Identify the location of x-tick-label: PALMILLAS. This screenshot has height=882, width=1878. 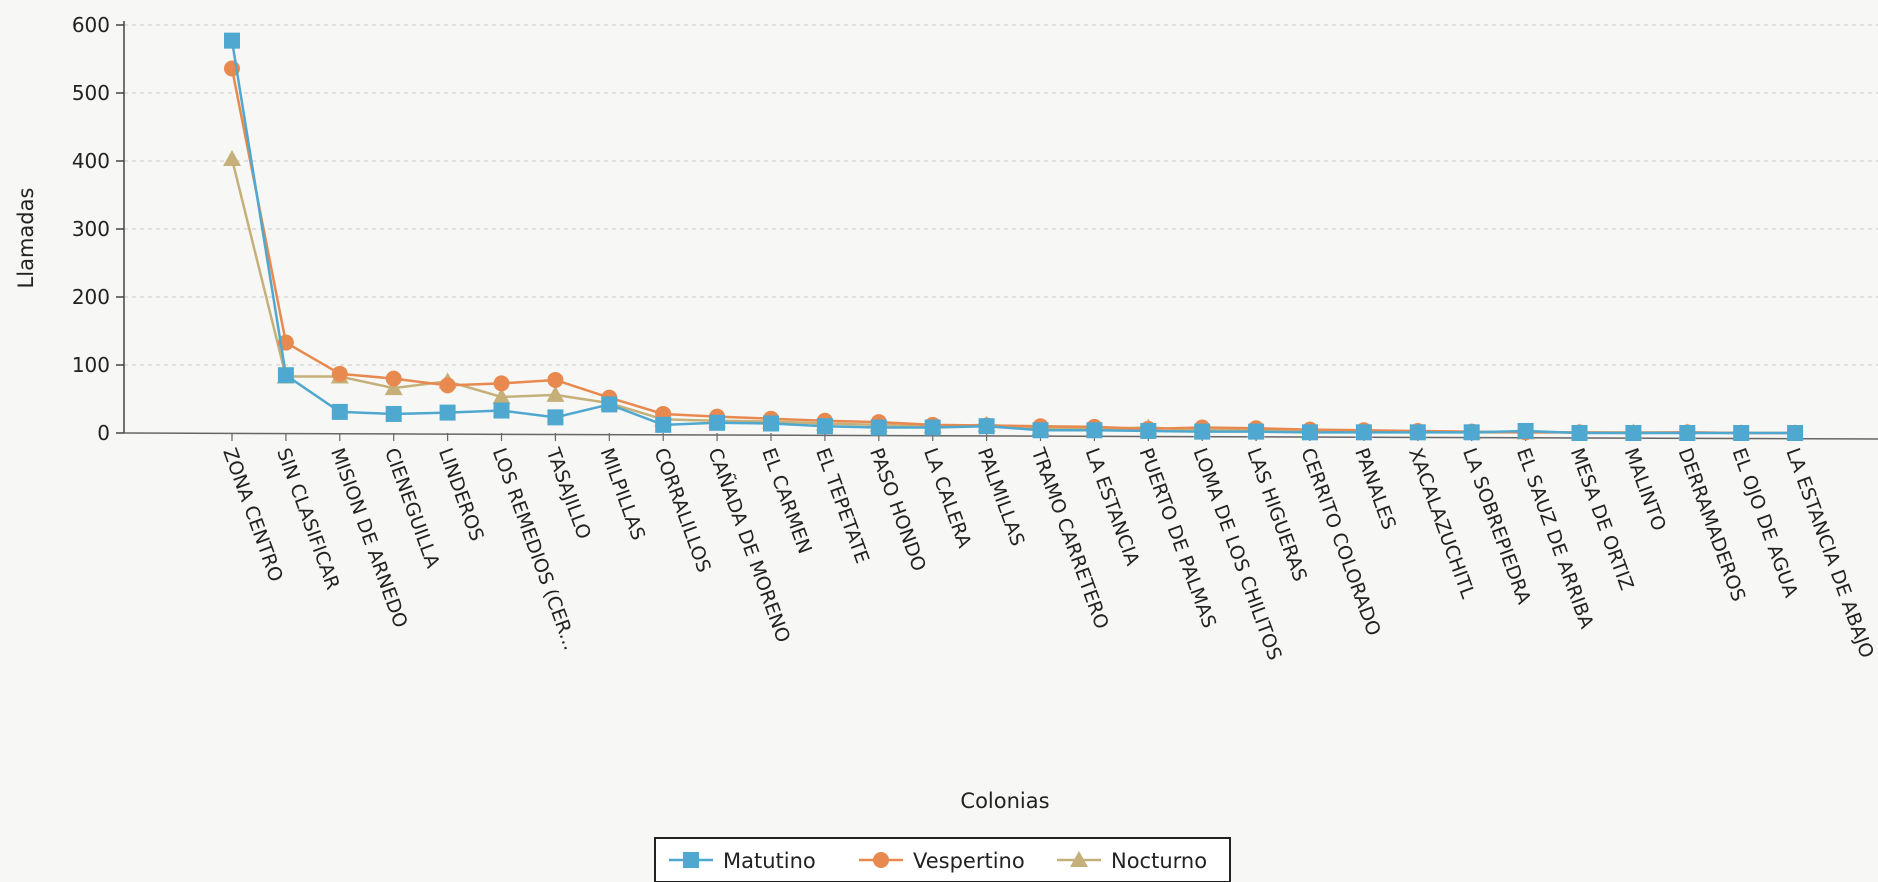
(1001, 497).